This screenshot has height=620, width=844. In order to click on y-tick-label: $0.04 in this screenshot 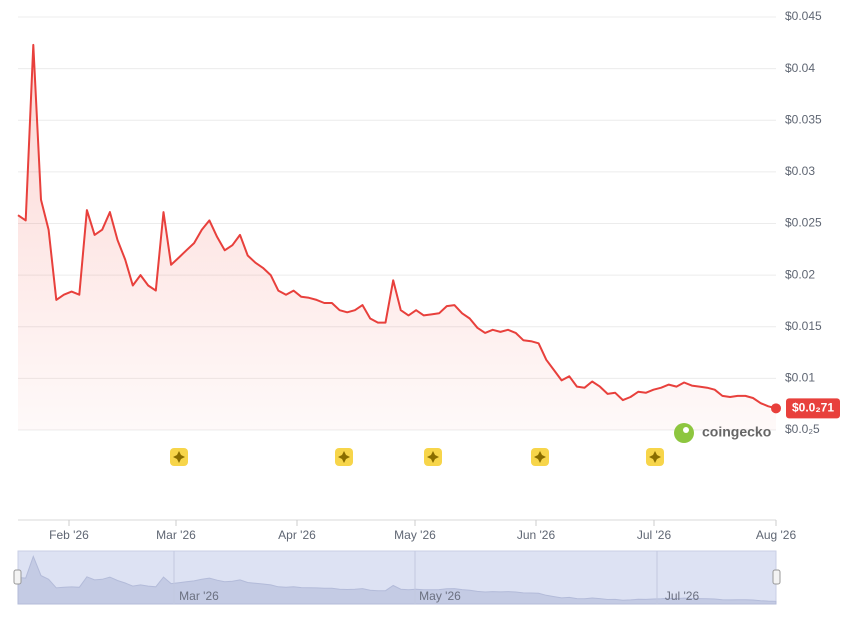, I will do `click(800, 68)`.